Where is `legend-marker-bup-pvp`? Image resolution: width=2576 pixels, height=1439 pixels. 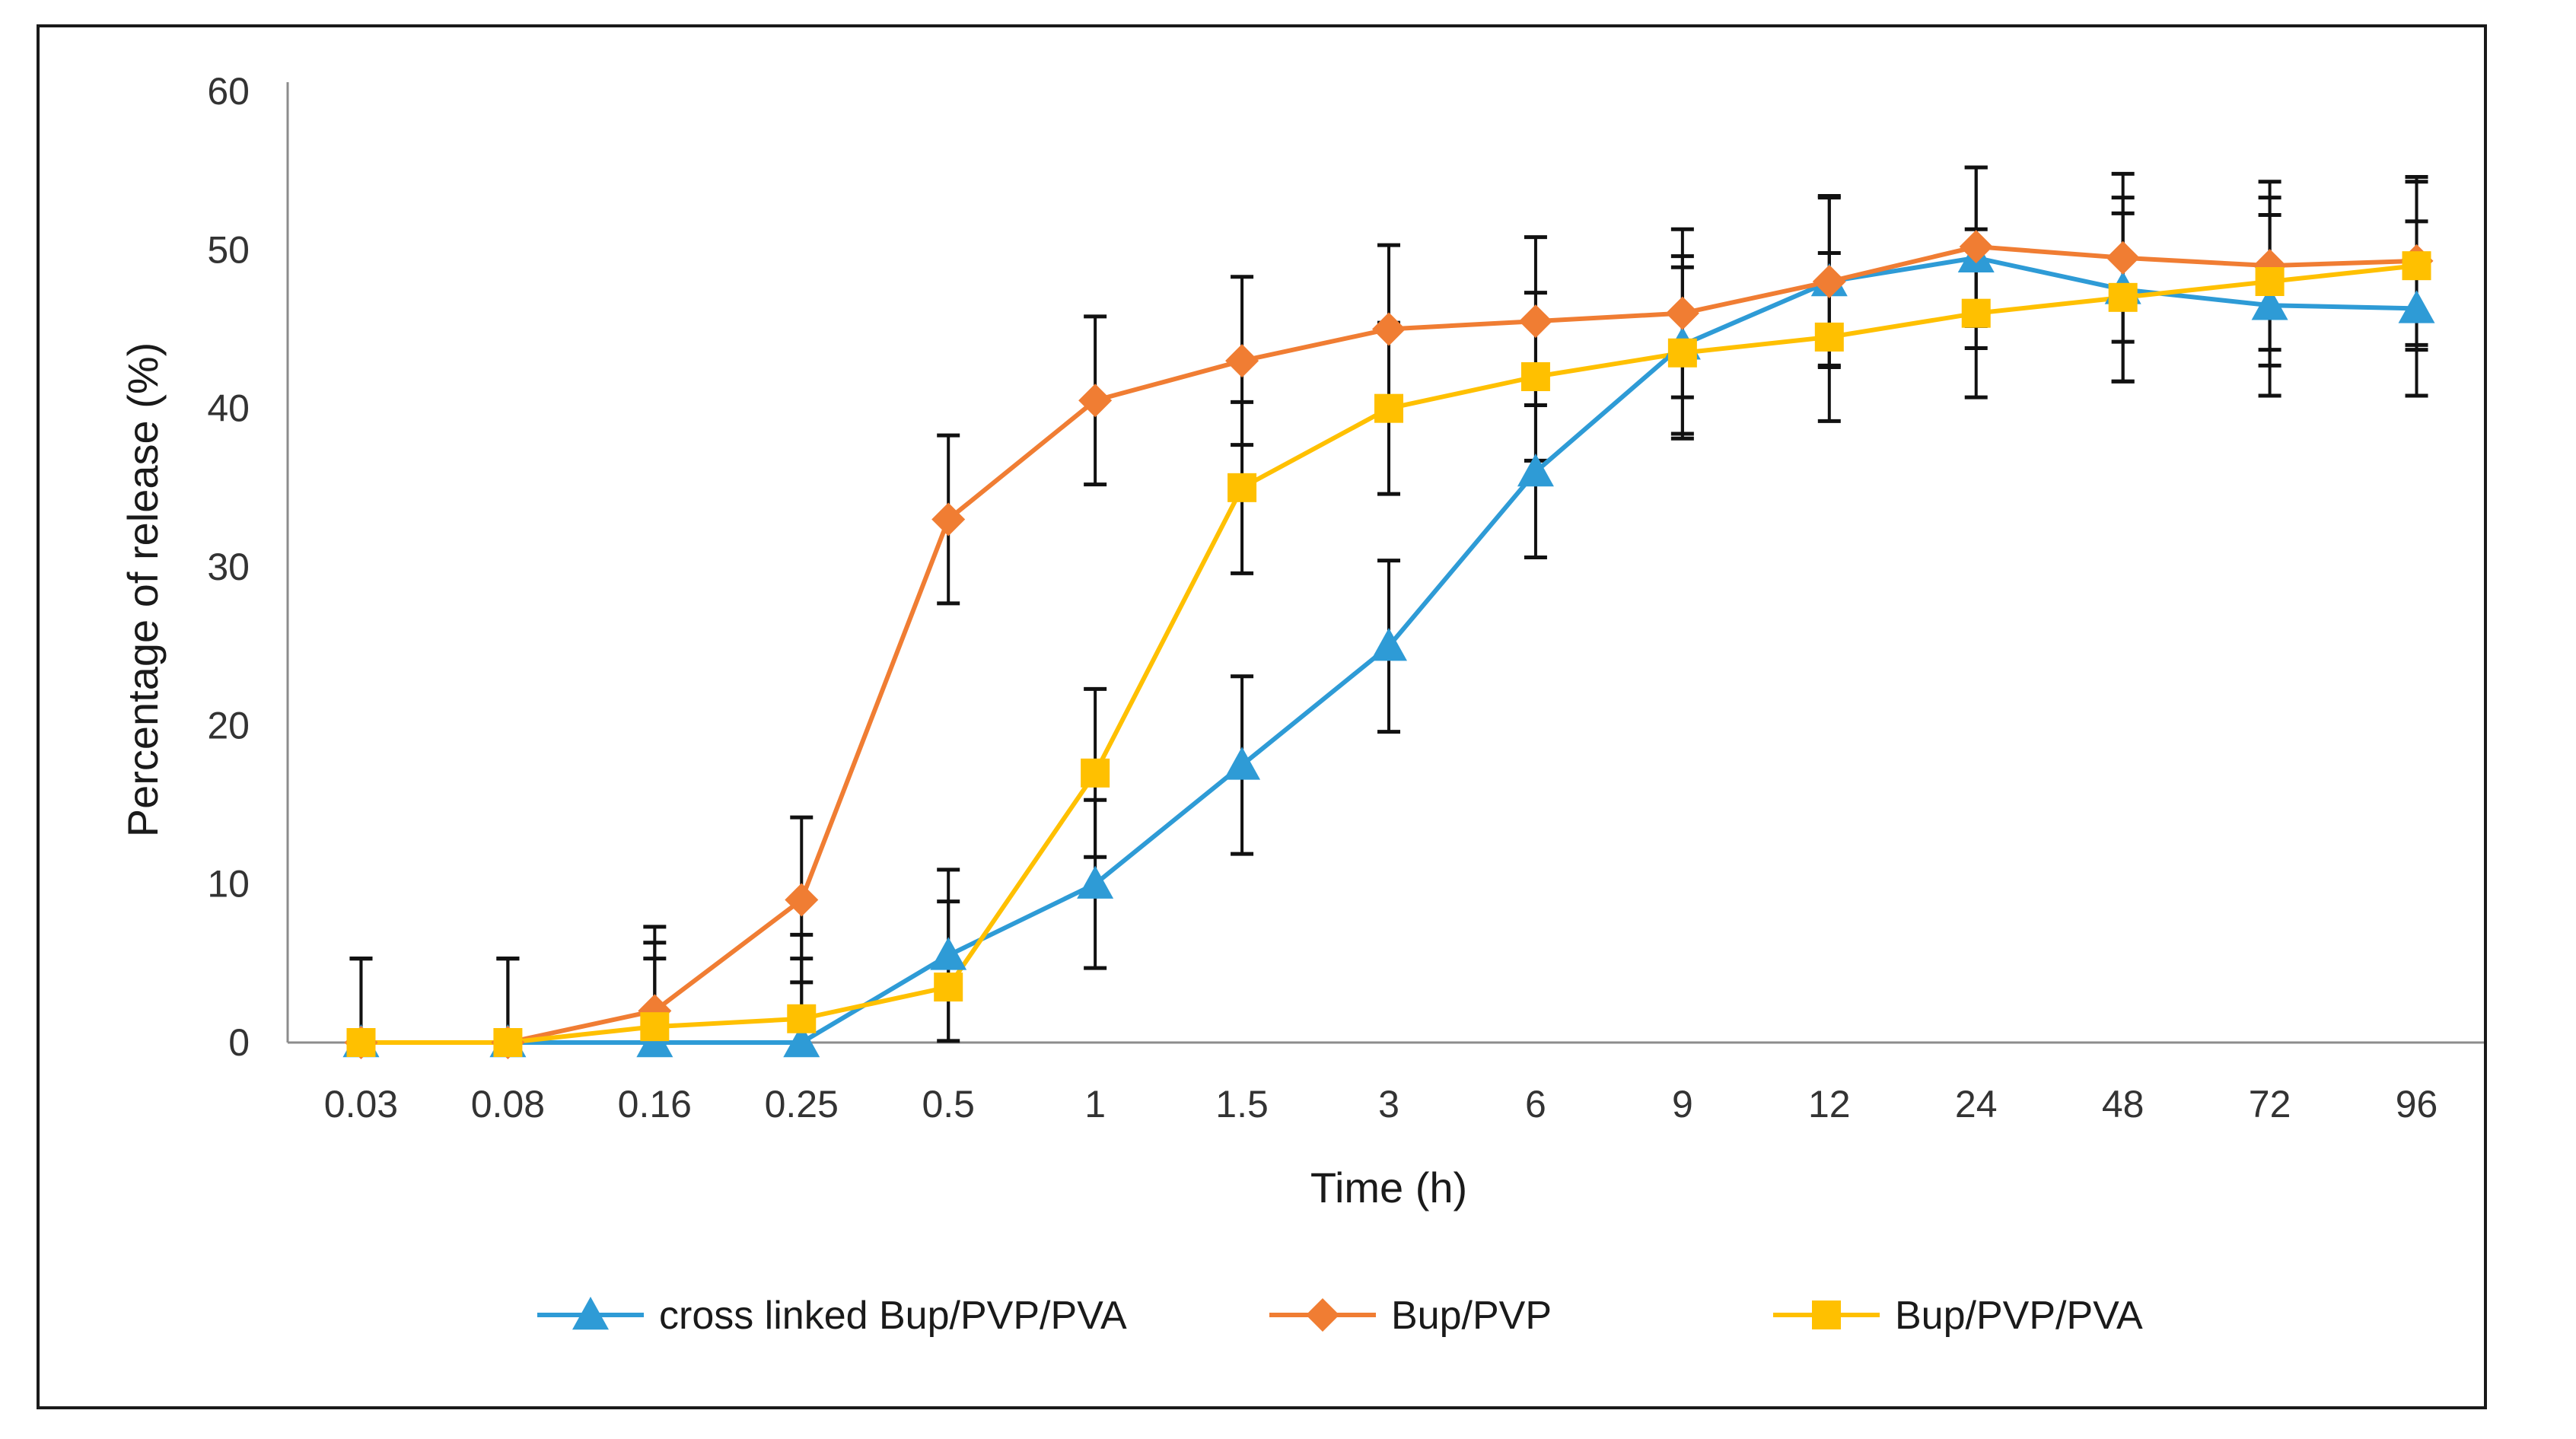 legend-marker-bup-pvp is located at coordinates (1322, 1315).